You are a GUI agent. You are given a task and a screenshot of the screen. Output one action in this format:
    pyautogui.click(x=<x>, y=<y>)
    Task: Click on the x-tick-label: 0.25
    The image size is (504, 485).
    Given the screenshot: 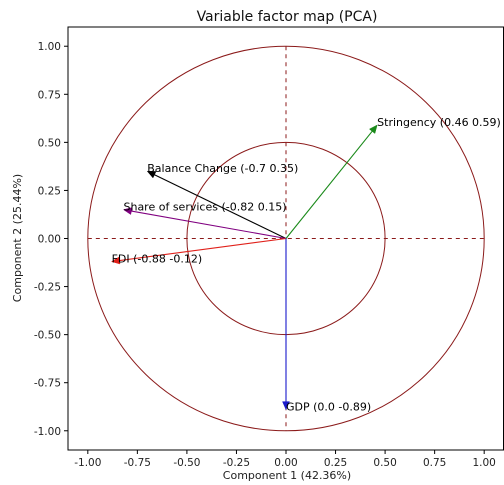 What is the action you would take?
    pyautogui.click(x=335, y=463)
    